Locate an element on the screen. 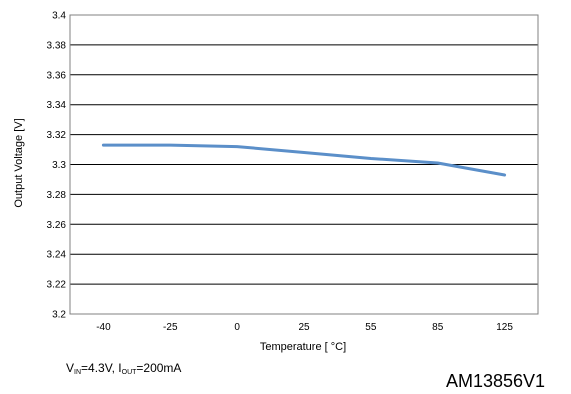 Image resolution: width=571 pixels, height=394 pixels. condition-v-value: =4.3V, is located at coordinates (100, 368).